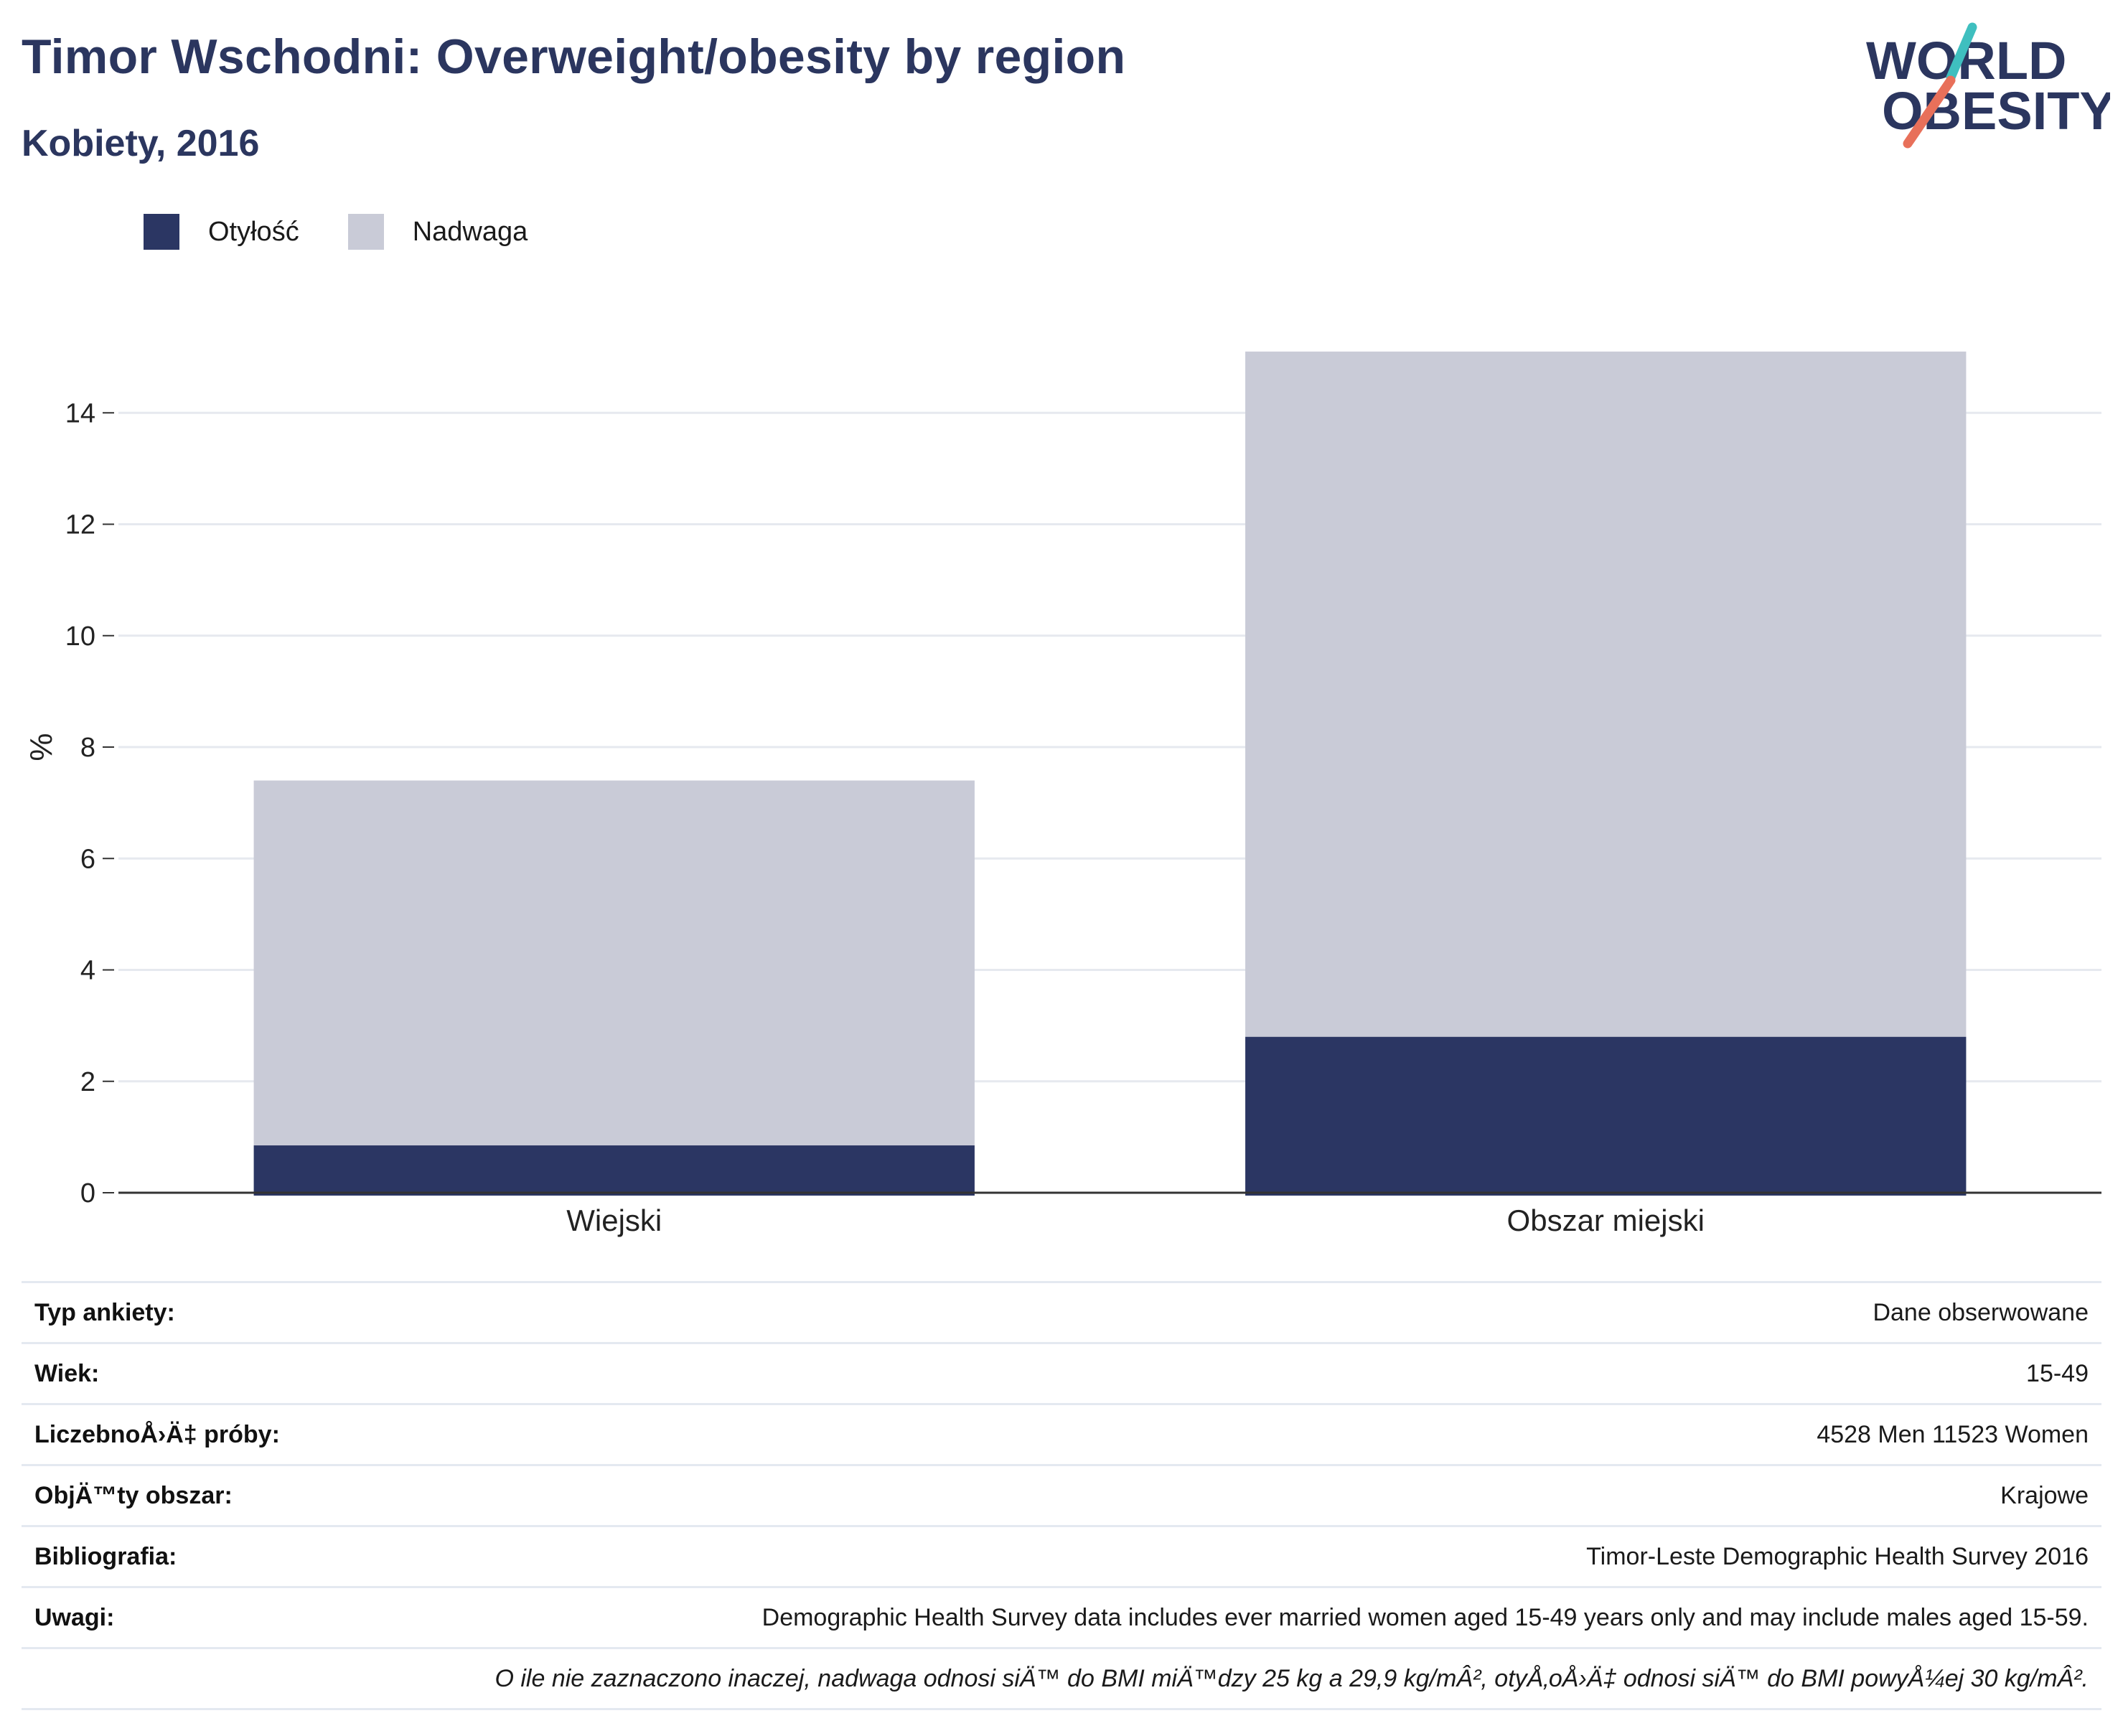 Image resolution: width=2123 pixels, height=1736 pixels. What do you see at coordinates (141, 143) in the screenshot?
I see `chart-subtitle: Kobiety, 2016` at bounding box center [141, 143].